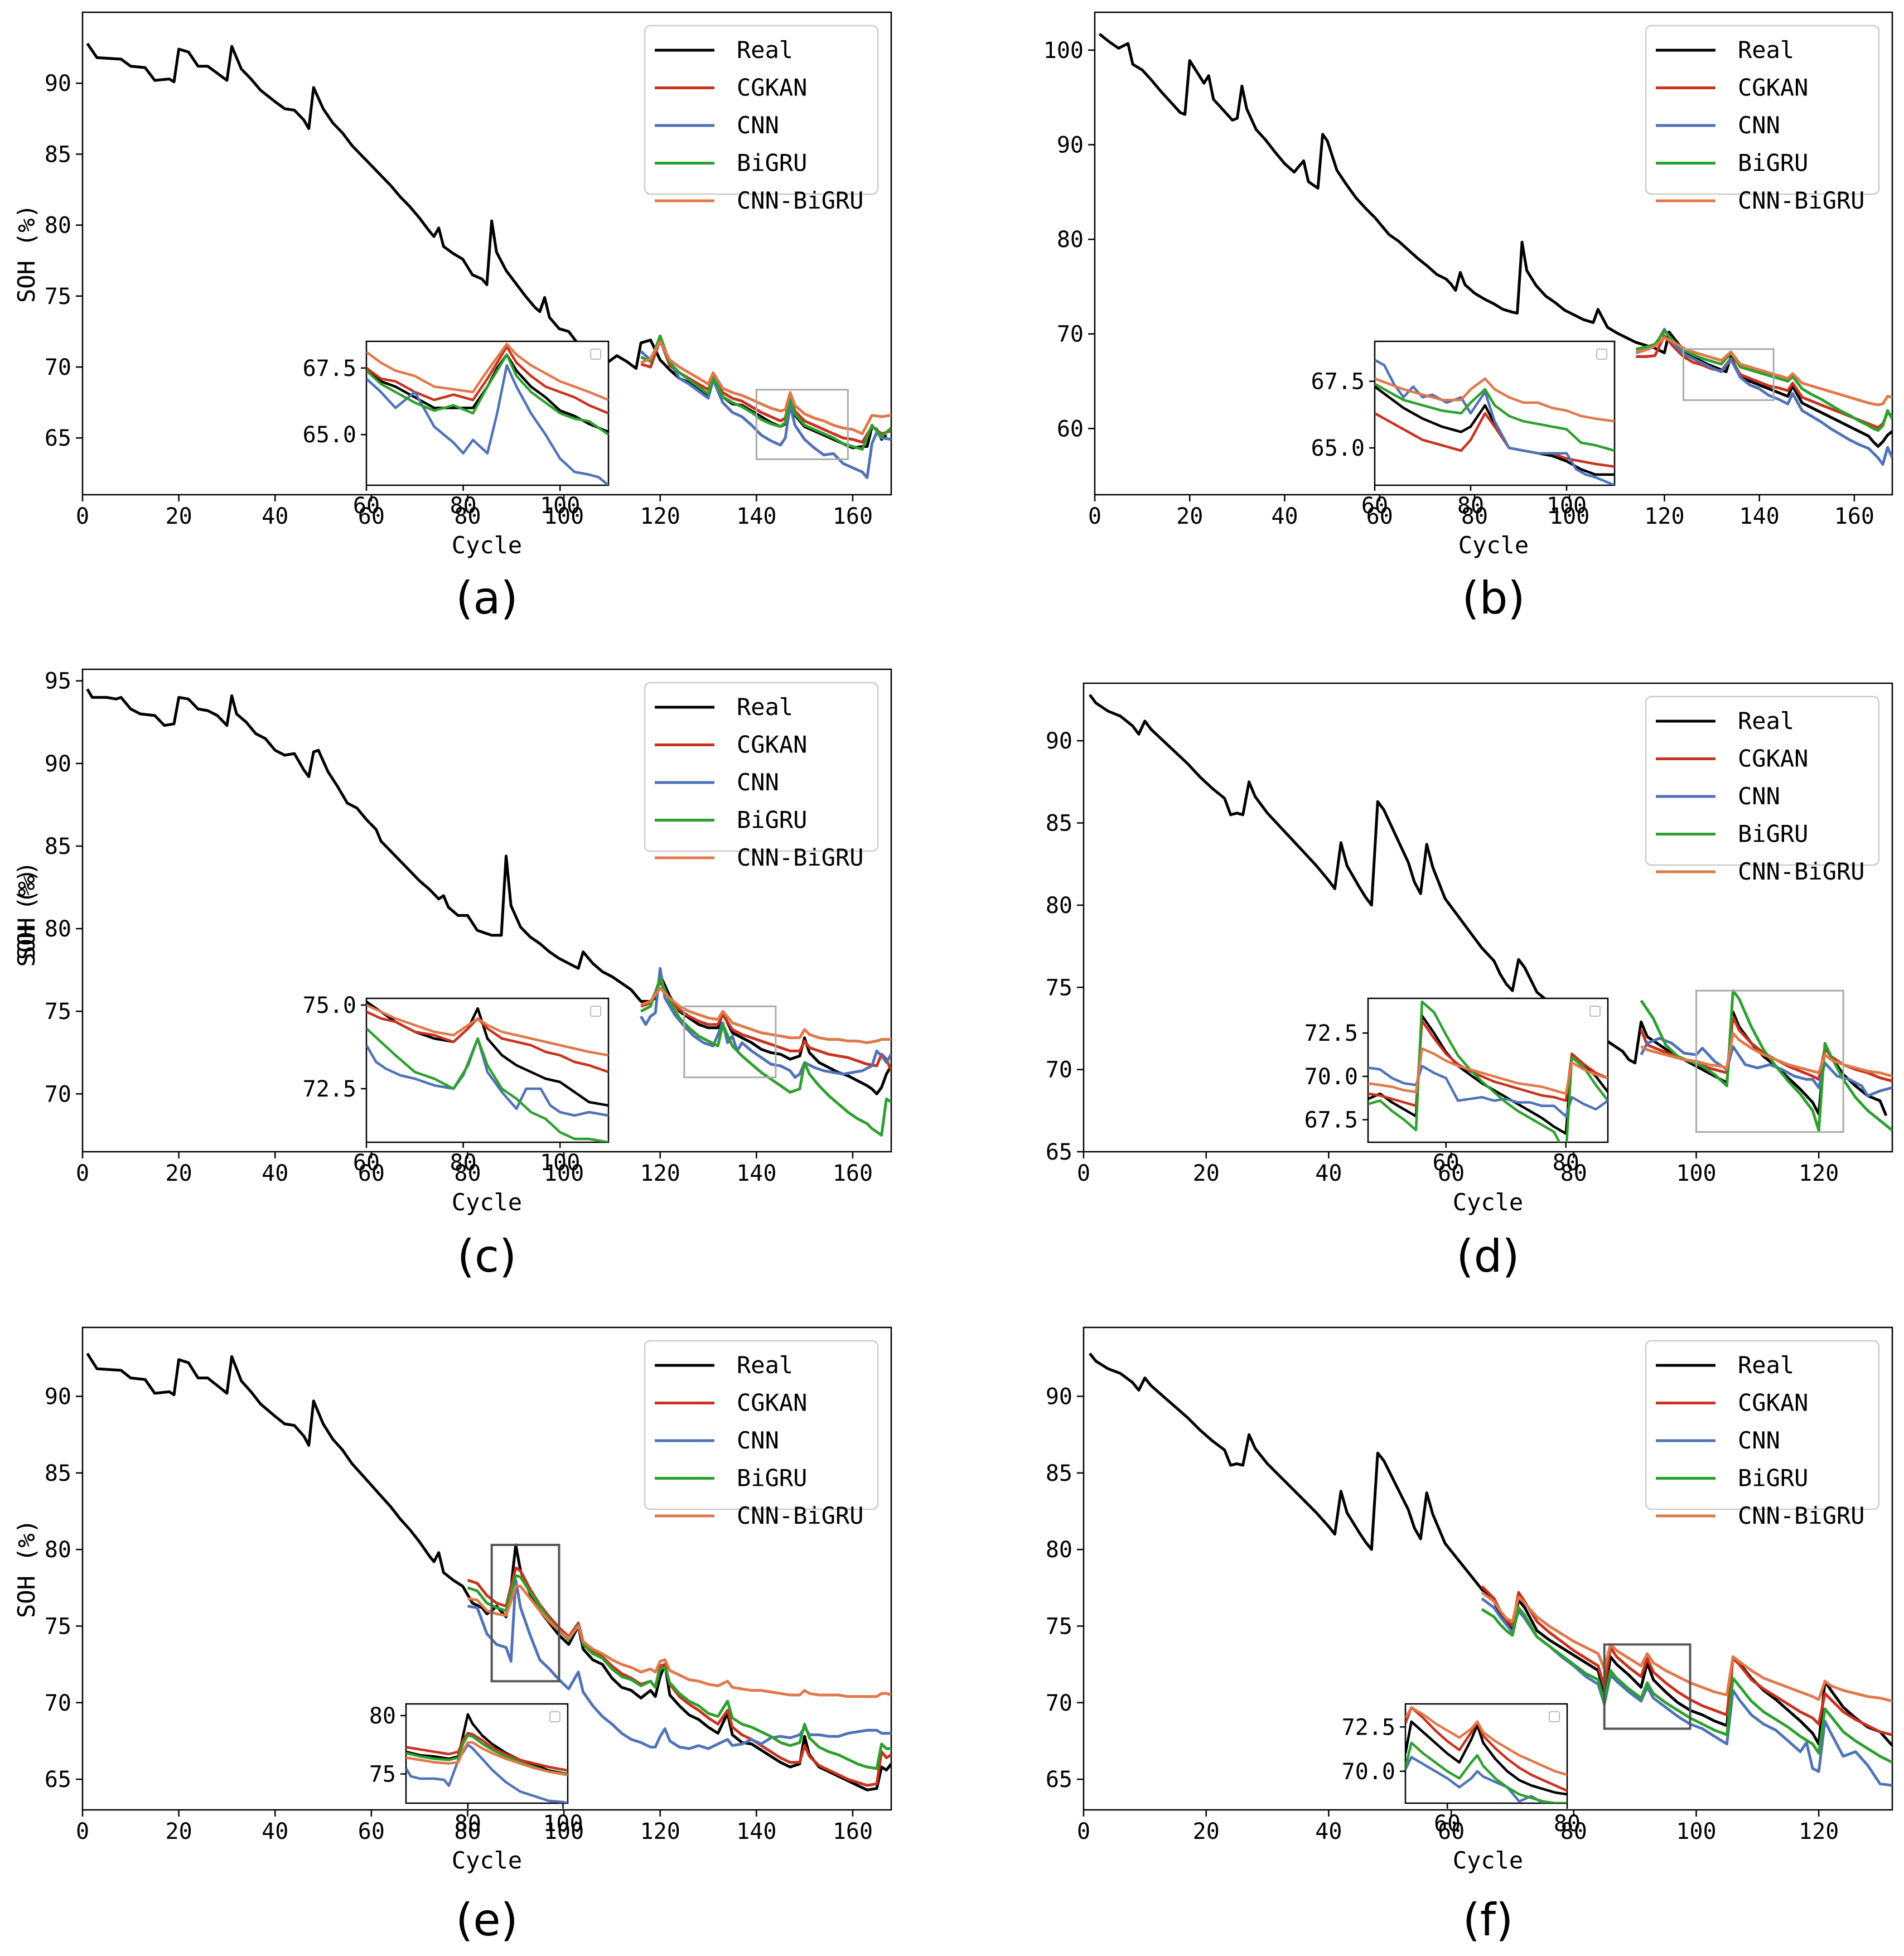 The image size is (1904, 1956). Describe the element at coordinates (488, 260) in the screenshot. I see `series-group` at that location.